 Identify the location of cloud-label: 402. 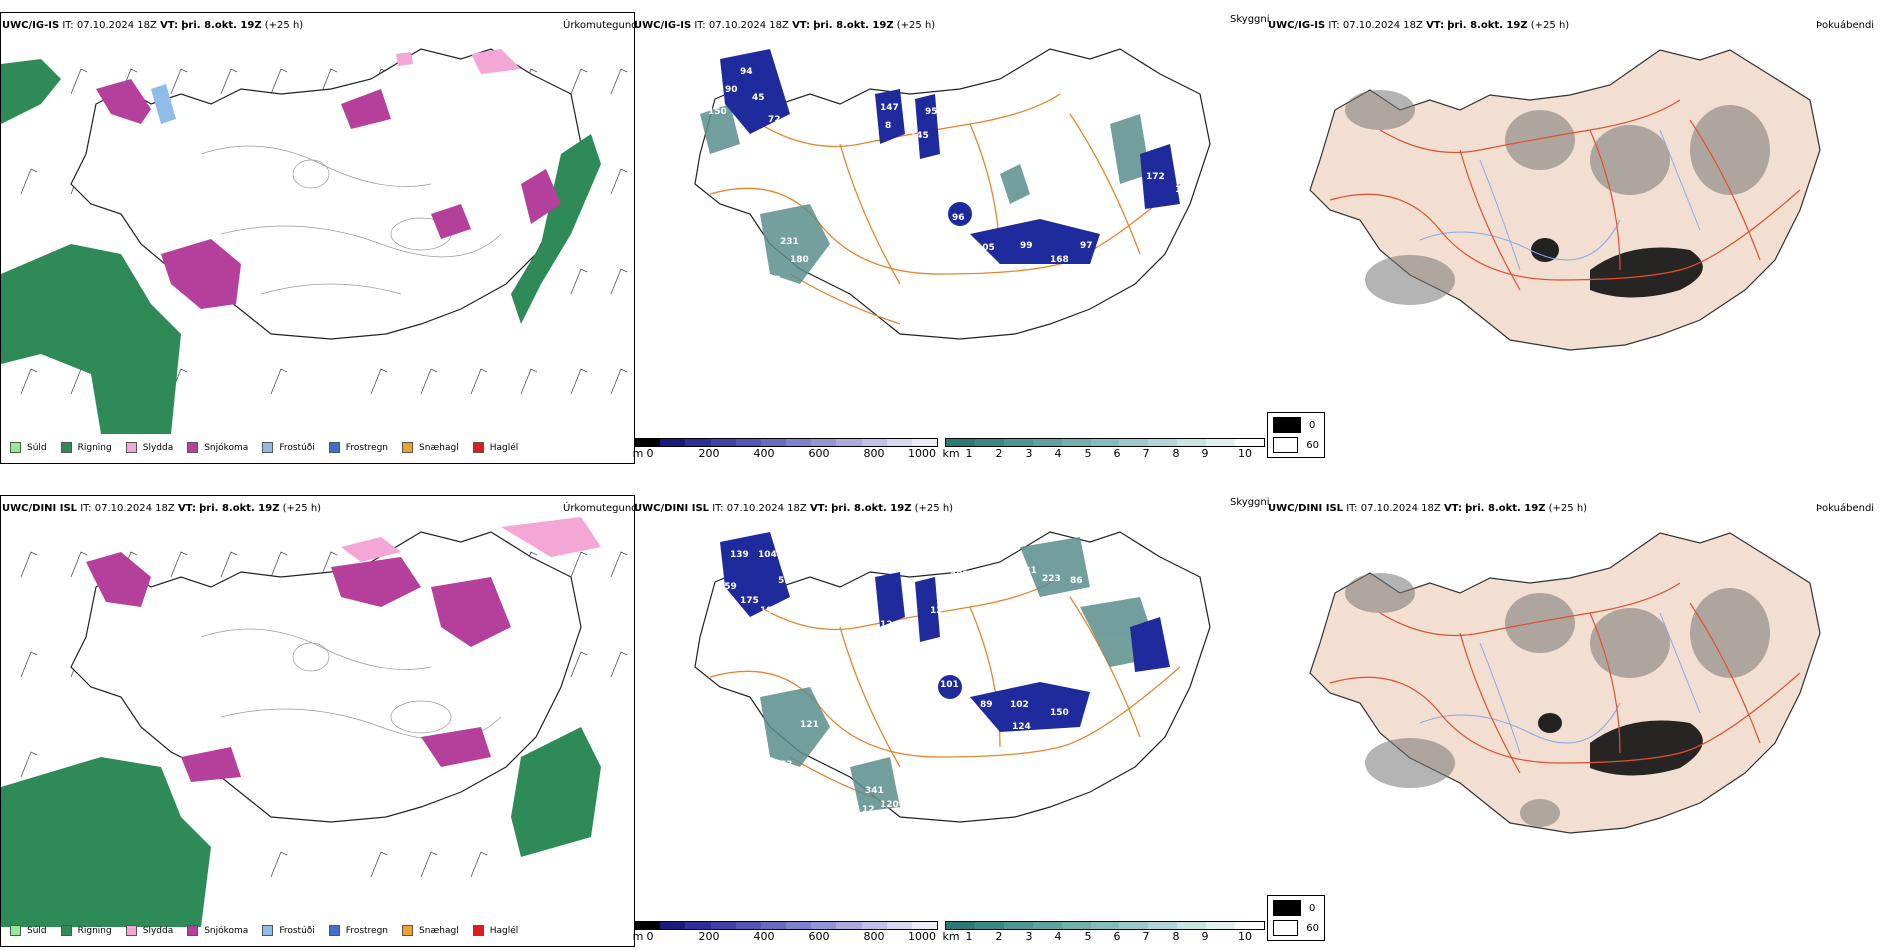
(959, 575).